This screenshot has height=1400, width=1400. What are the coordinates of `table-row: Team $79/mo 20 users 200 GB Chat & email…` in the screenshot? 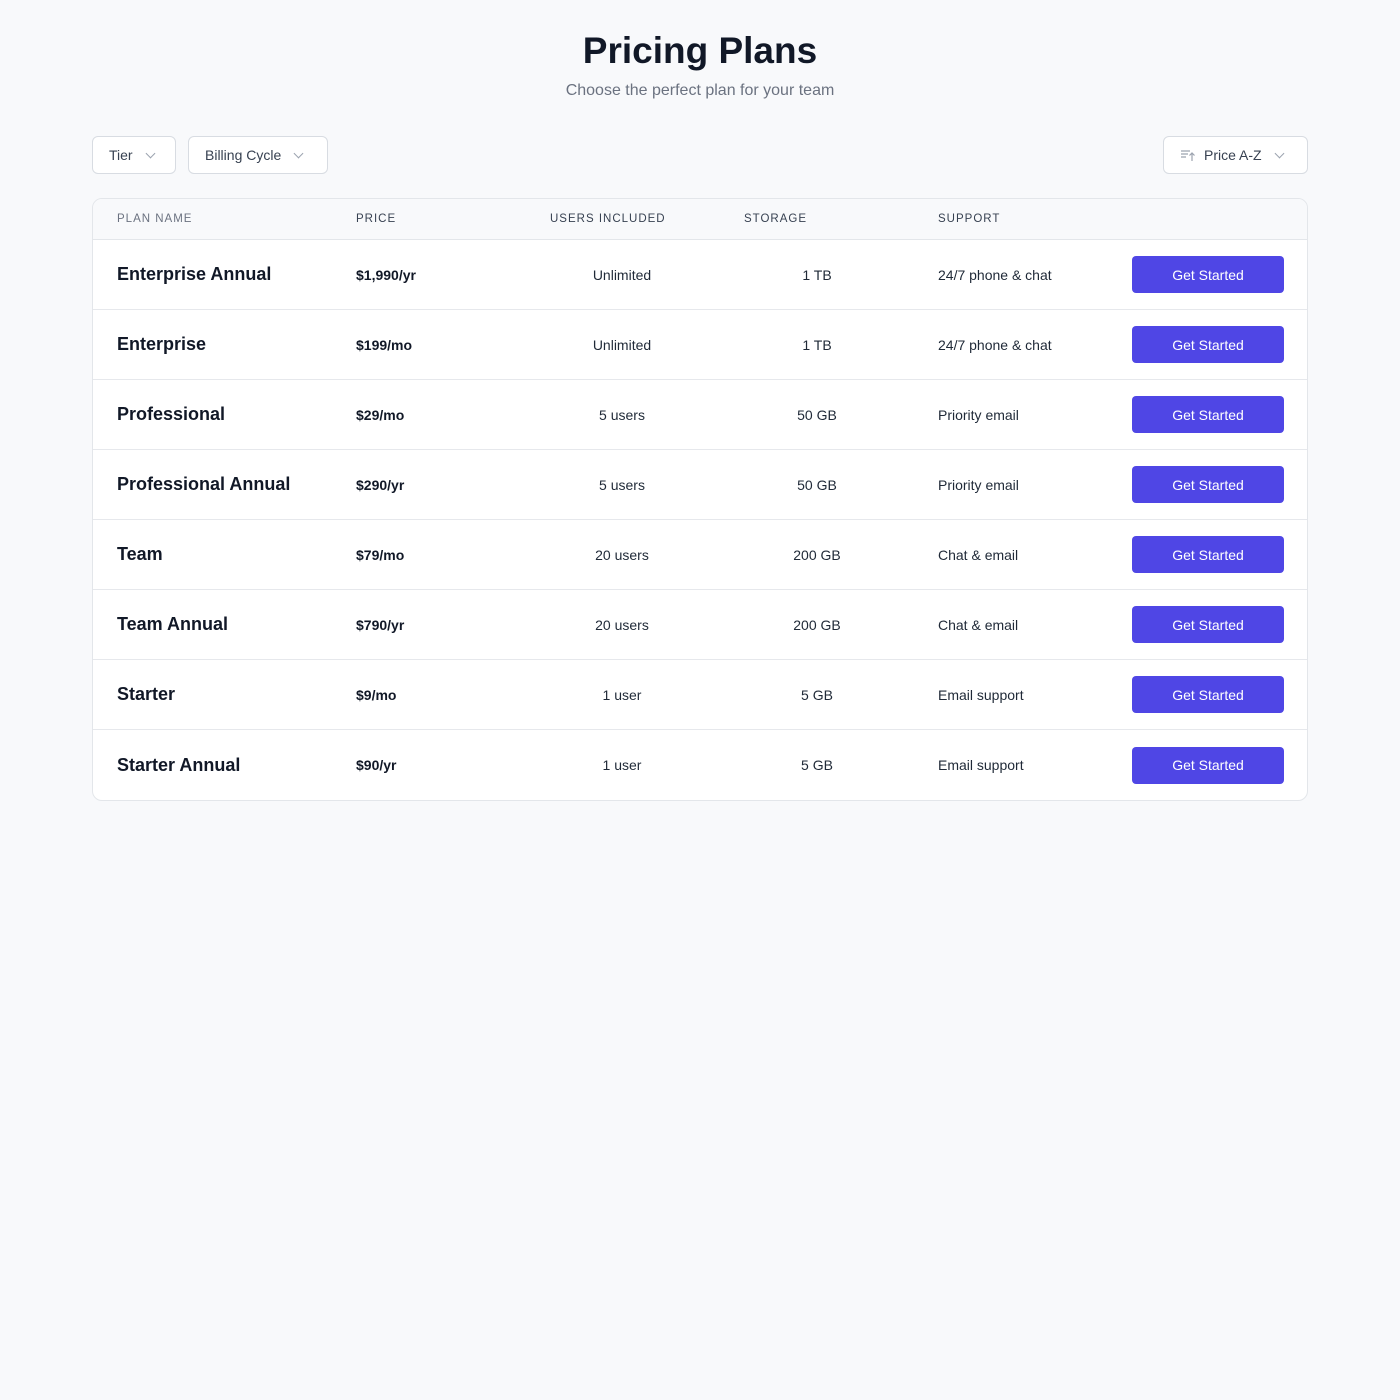 It's located at (700, 555).